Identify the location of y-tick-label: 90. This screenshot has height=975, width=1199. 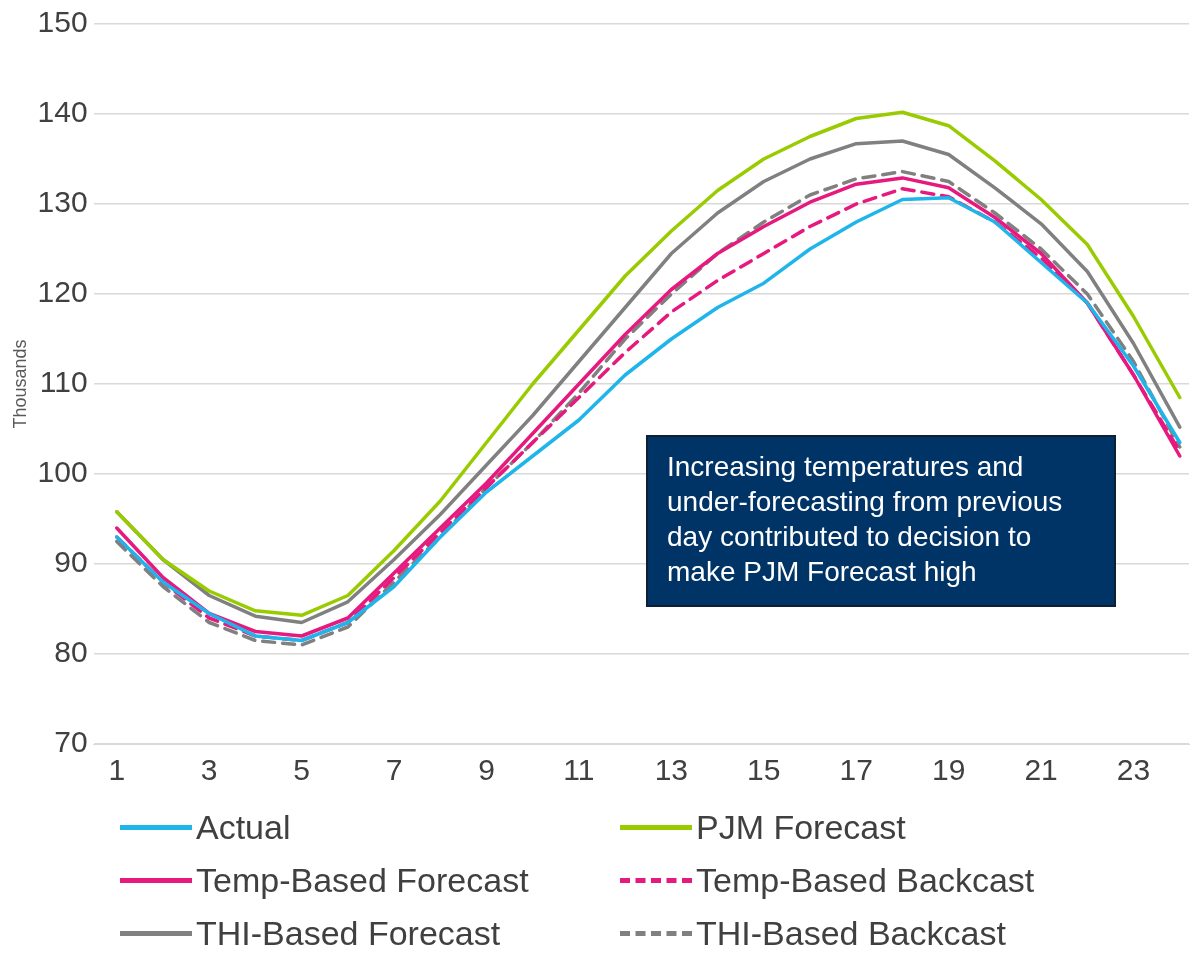
(71, 562).